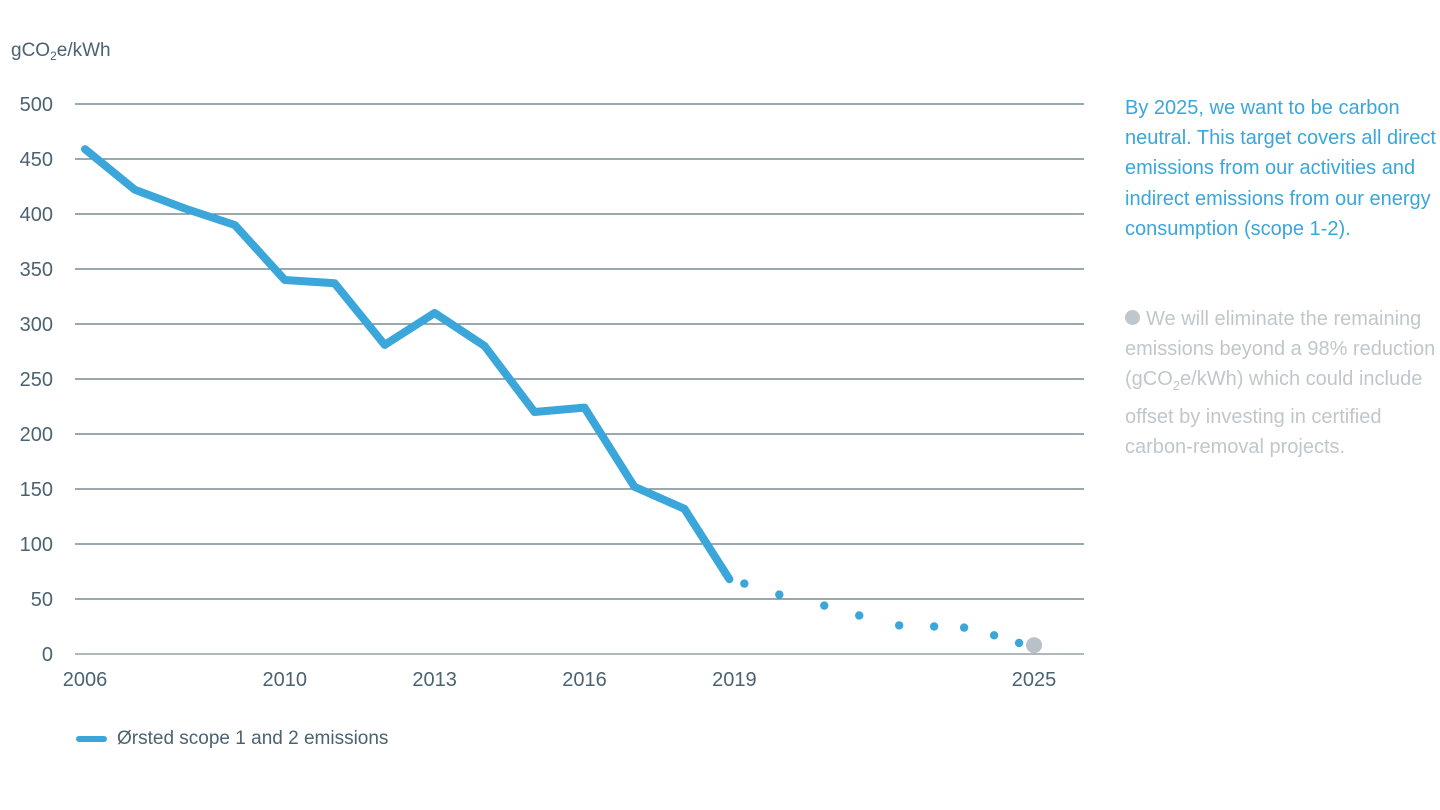 The width and height of the screenshot is (1440, 810). I want to click on y-tick-label-400: 400, so click(36, 215).